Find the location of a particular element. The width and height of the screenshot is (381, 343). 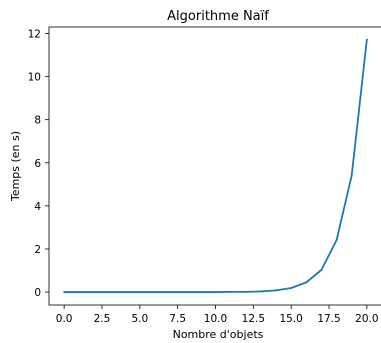

x-axis: 0.0 2.5 5.0 7.5 10.0 12.5 15.0 17.5 20.0 is located at coordinates (217, 315).